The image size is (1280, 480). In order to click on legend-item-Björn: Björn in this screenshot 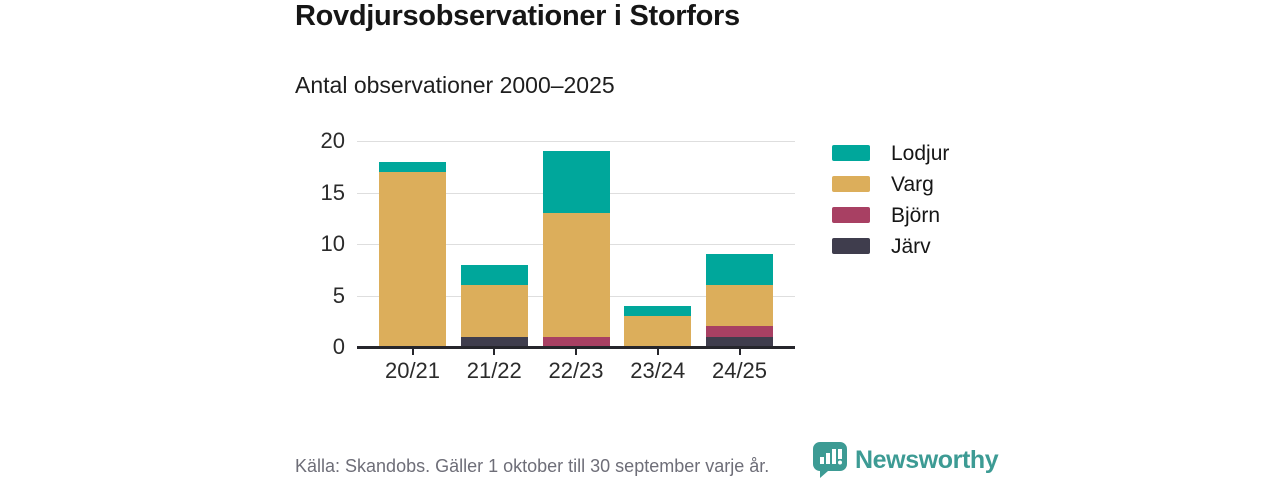, I will do `click(890, 215)`.